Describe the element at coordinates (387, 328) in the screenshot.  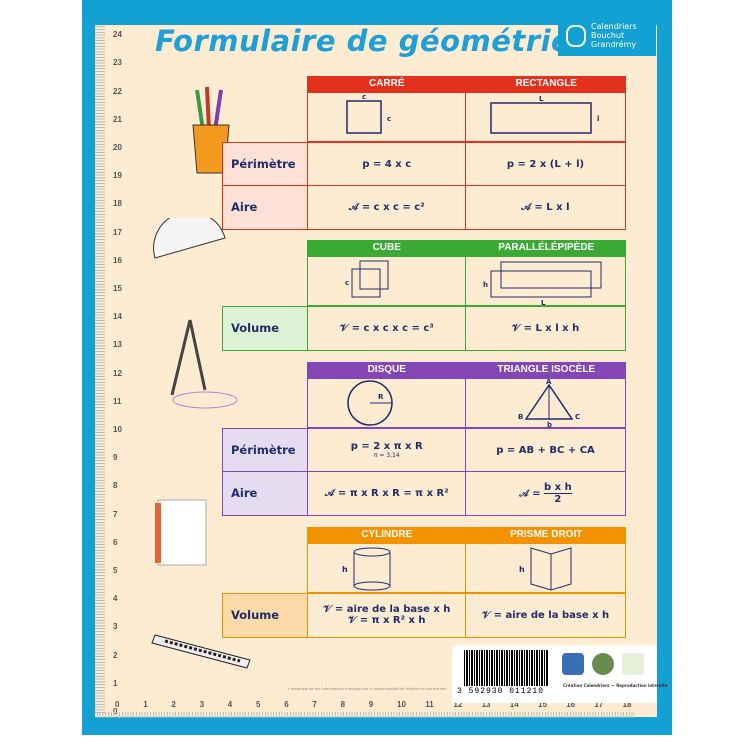
I see `formula-cell: 𝒱 = c x c x c = c³` at that location.